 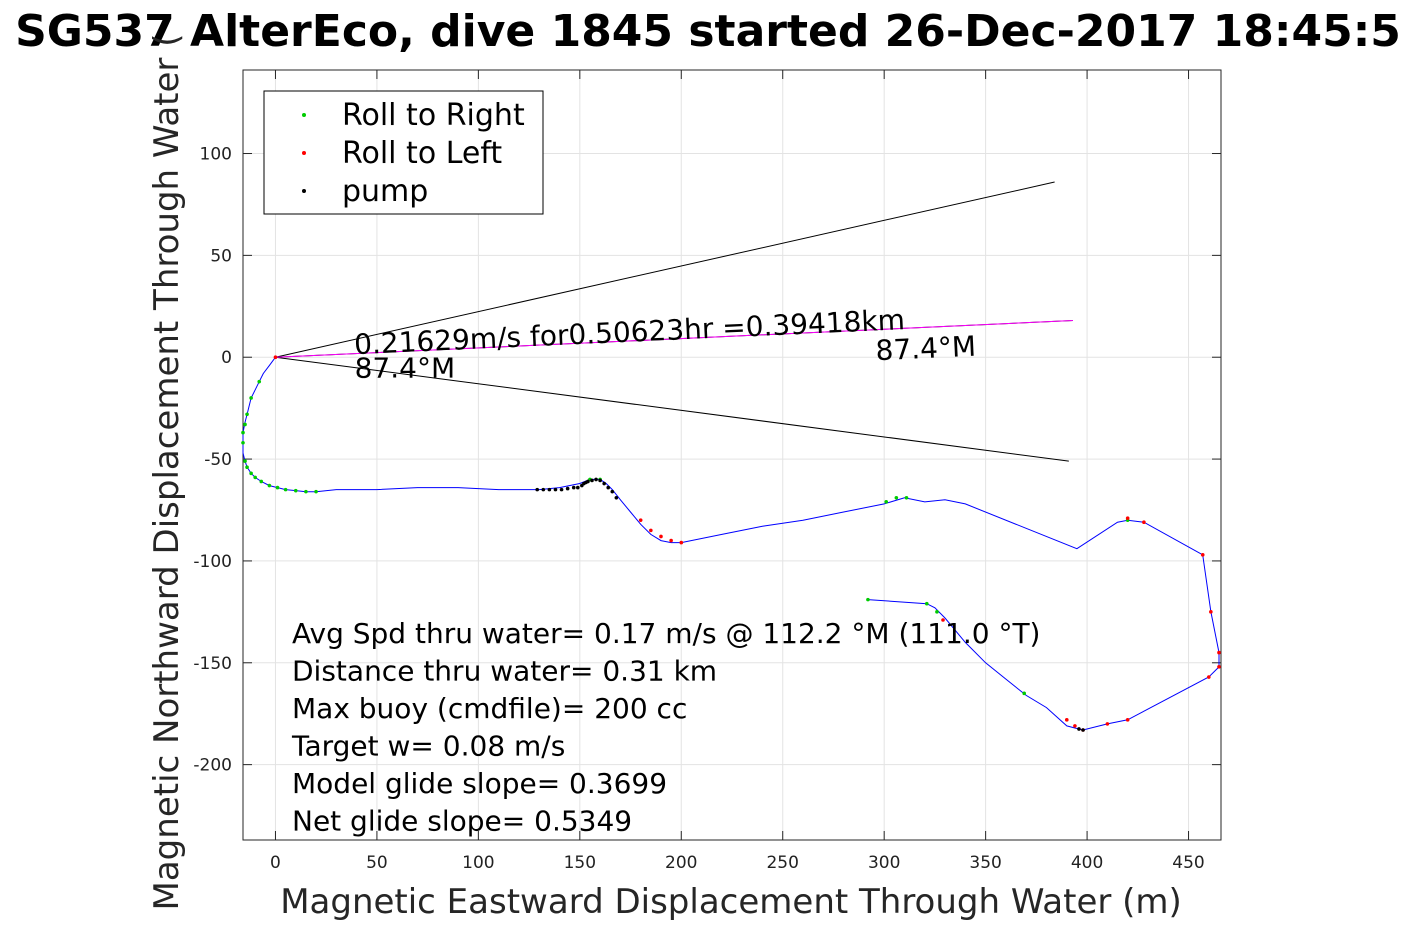 I want to click on x-tick-label: 0, so click(x=275, y=863).